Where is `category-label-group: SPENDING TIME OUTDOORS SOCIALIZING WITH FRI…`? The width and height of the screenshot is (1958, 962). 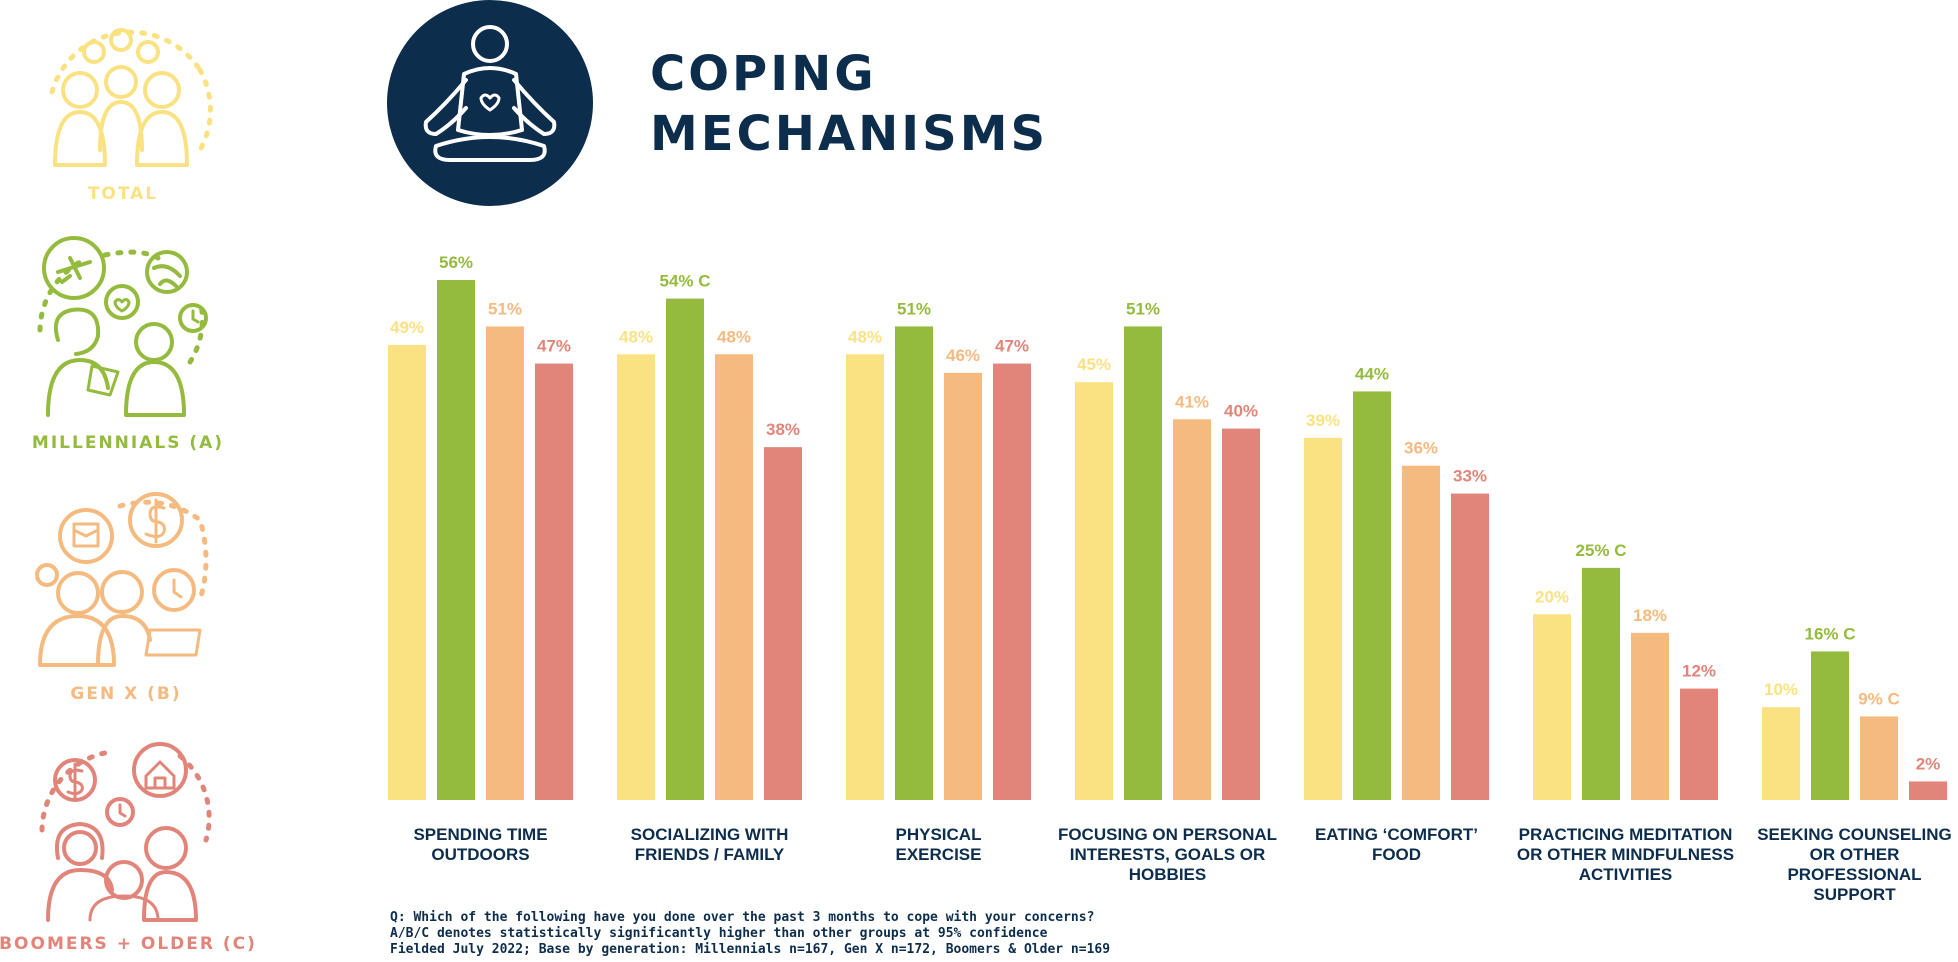 category-label-group: SPENDING TIME OUTDOORS SOCIALIZING WITH FRI… is located at coordinates (1182, 864).